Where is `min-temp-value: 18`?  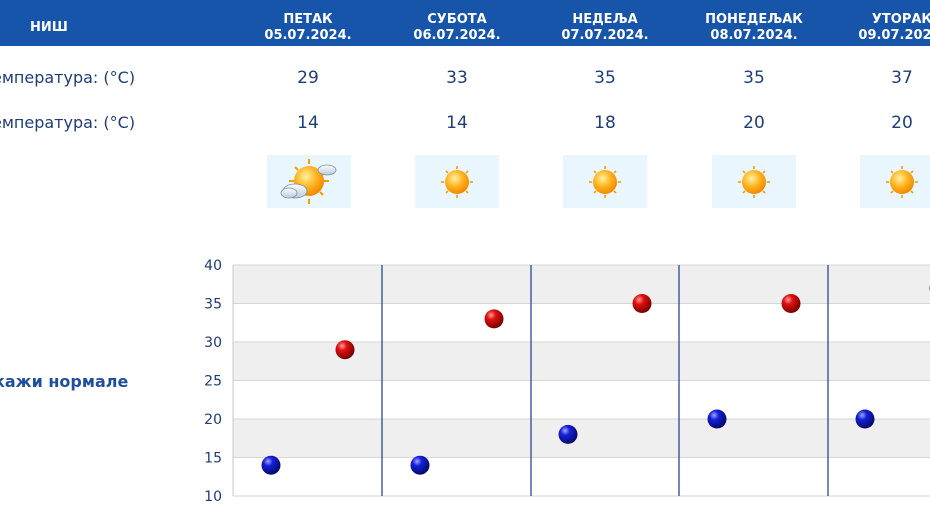 min-temp-value: 18 is located at coordinates (605, 123).